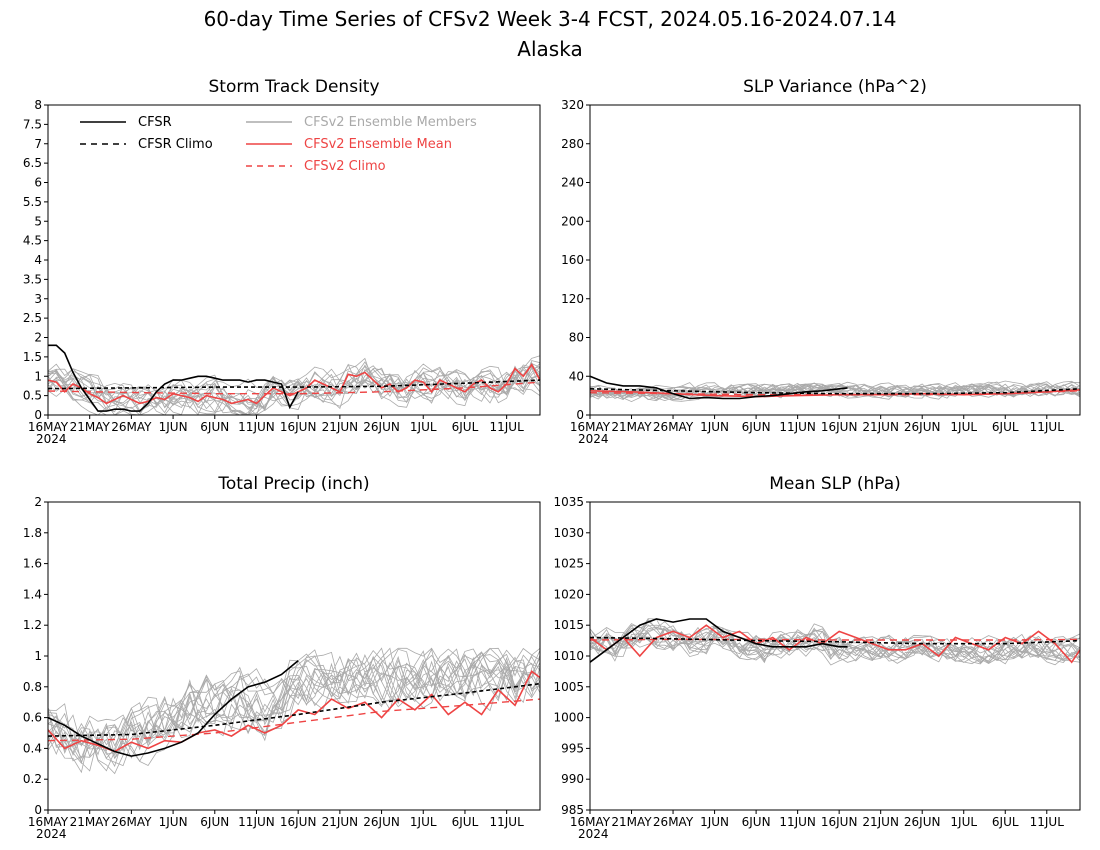  I want to click on y-tick-label: 1020, so click(568, 594).